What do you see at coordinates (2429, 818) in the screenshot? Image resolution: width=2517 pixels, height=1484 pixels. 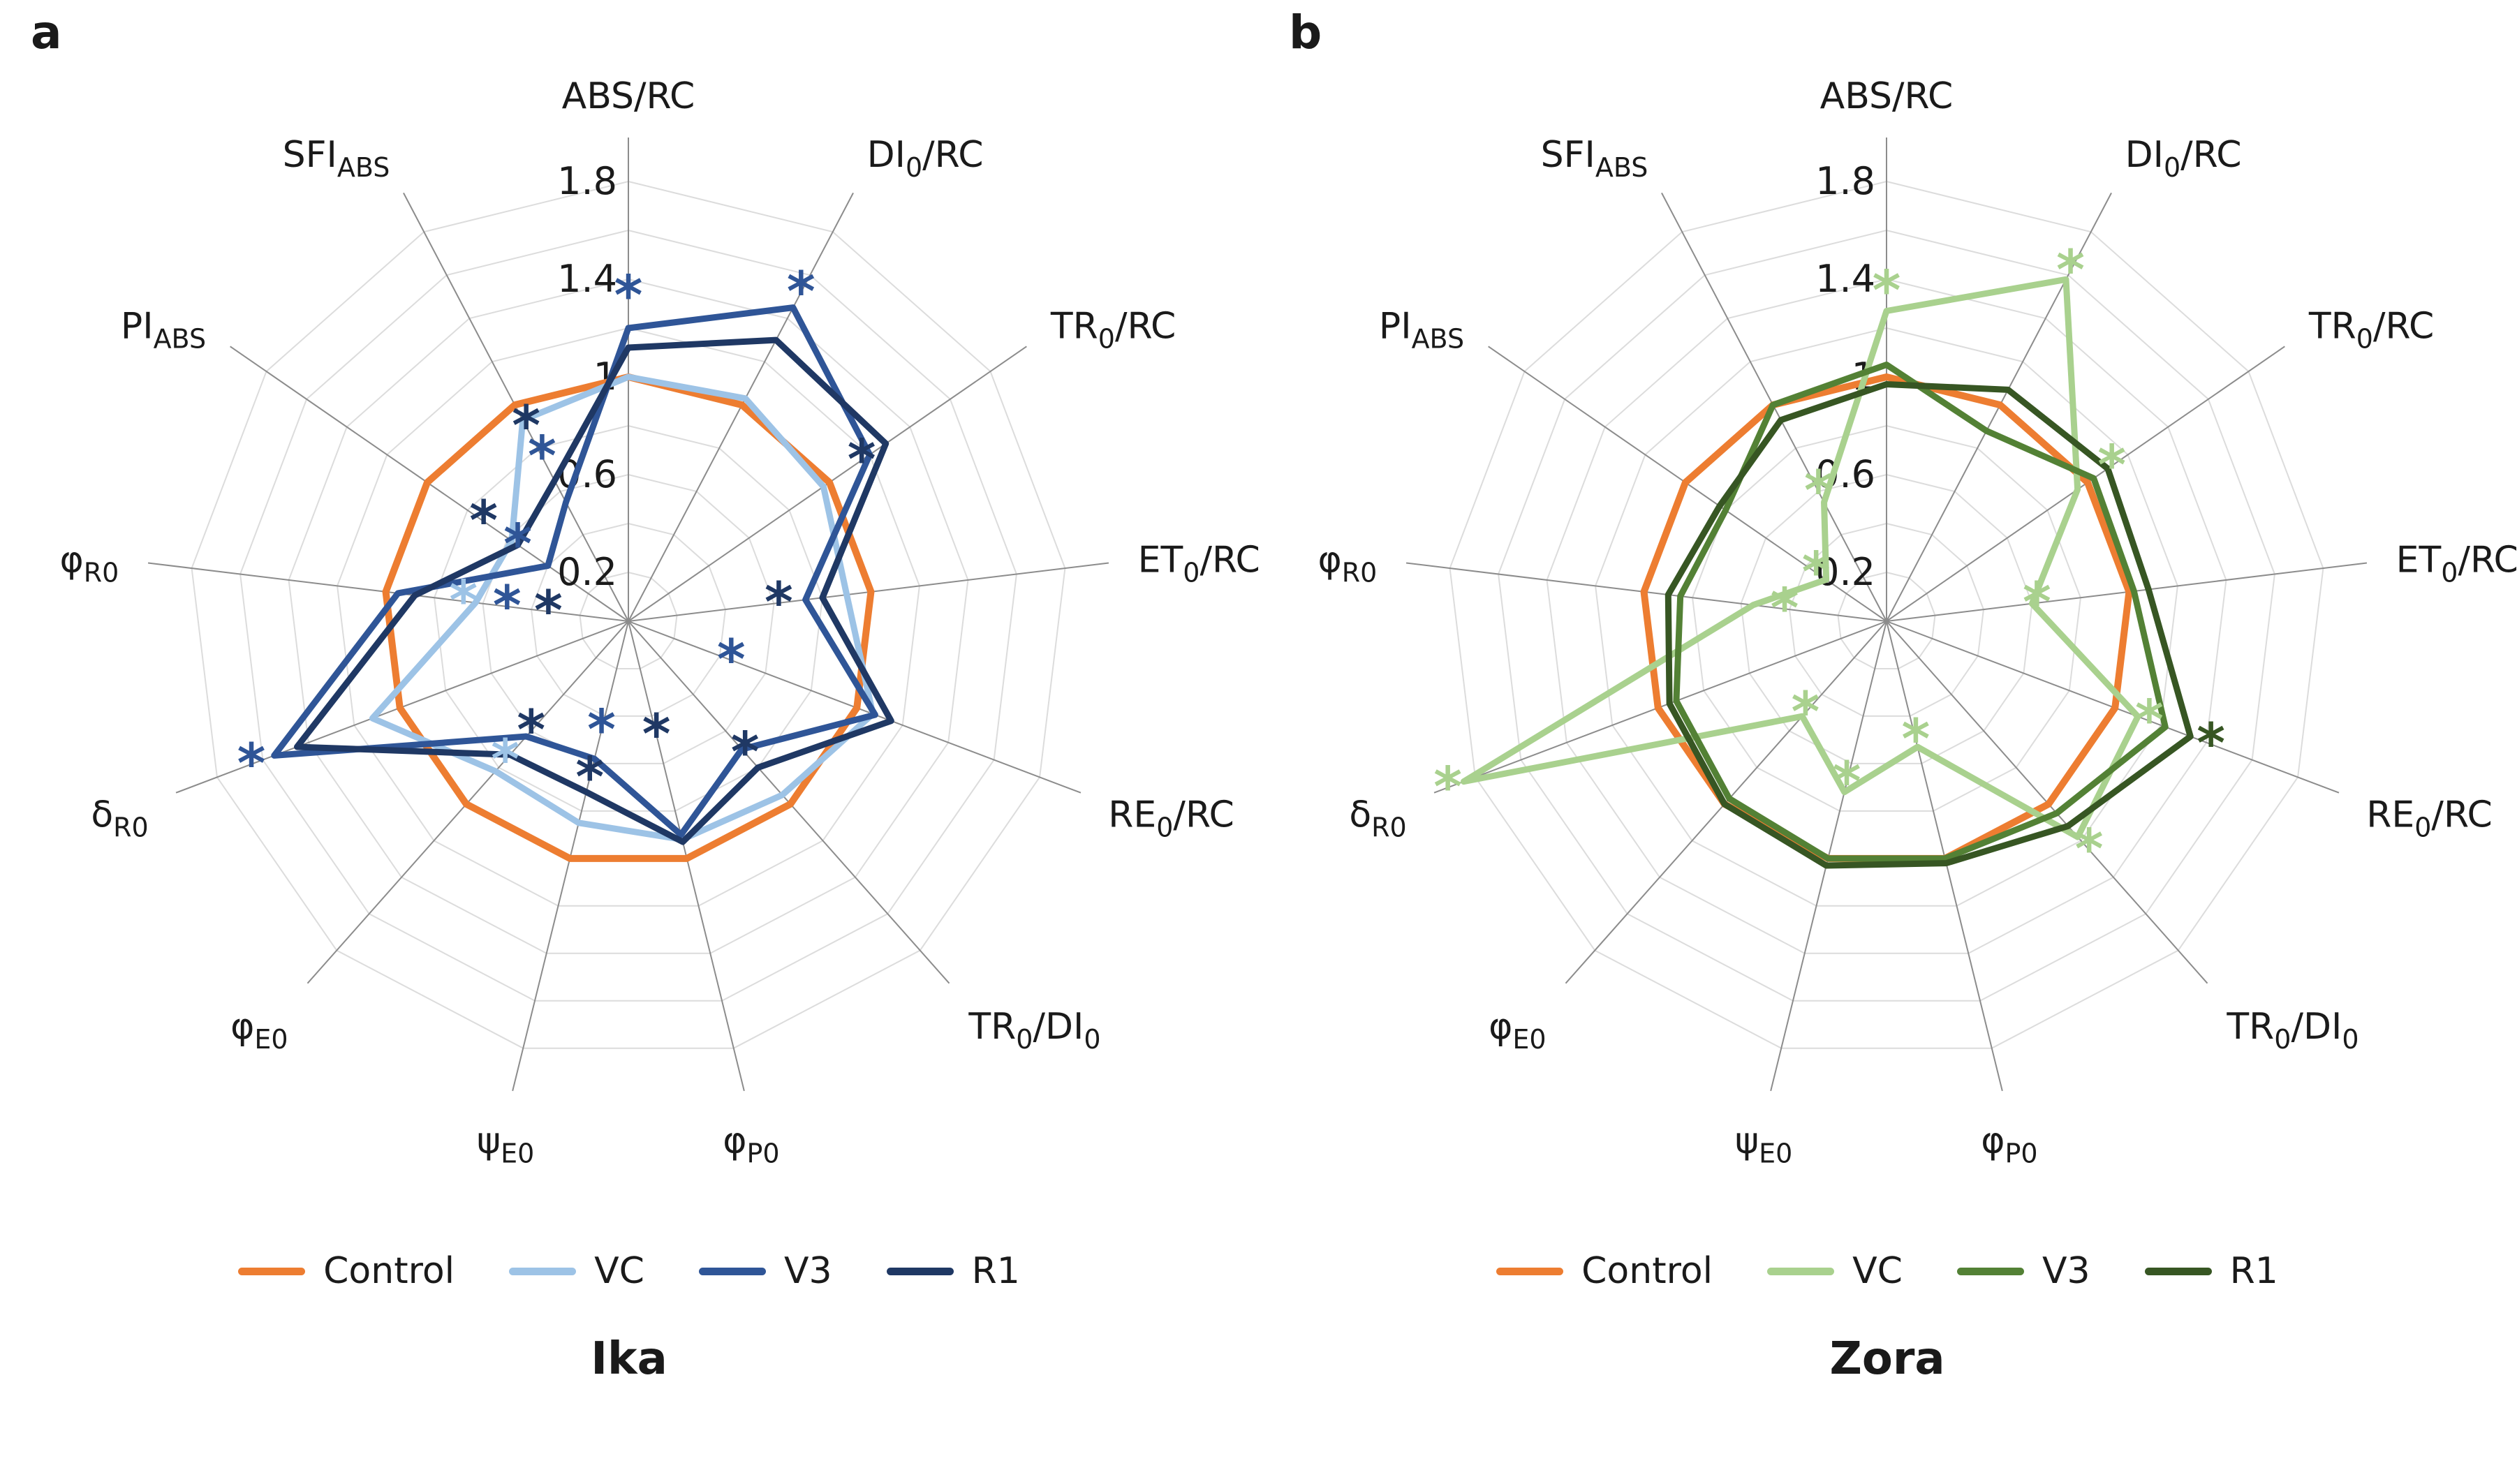 I see `axis-label: RE0/RC` at bounding box center [2429, 818].